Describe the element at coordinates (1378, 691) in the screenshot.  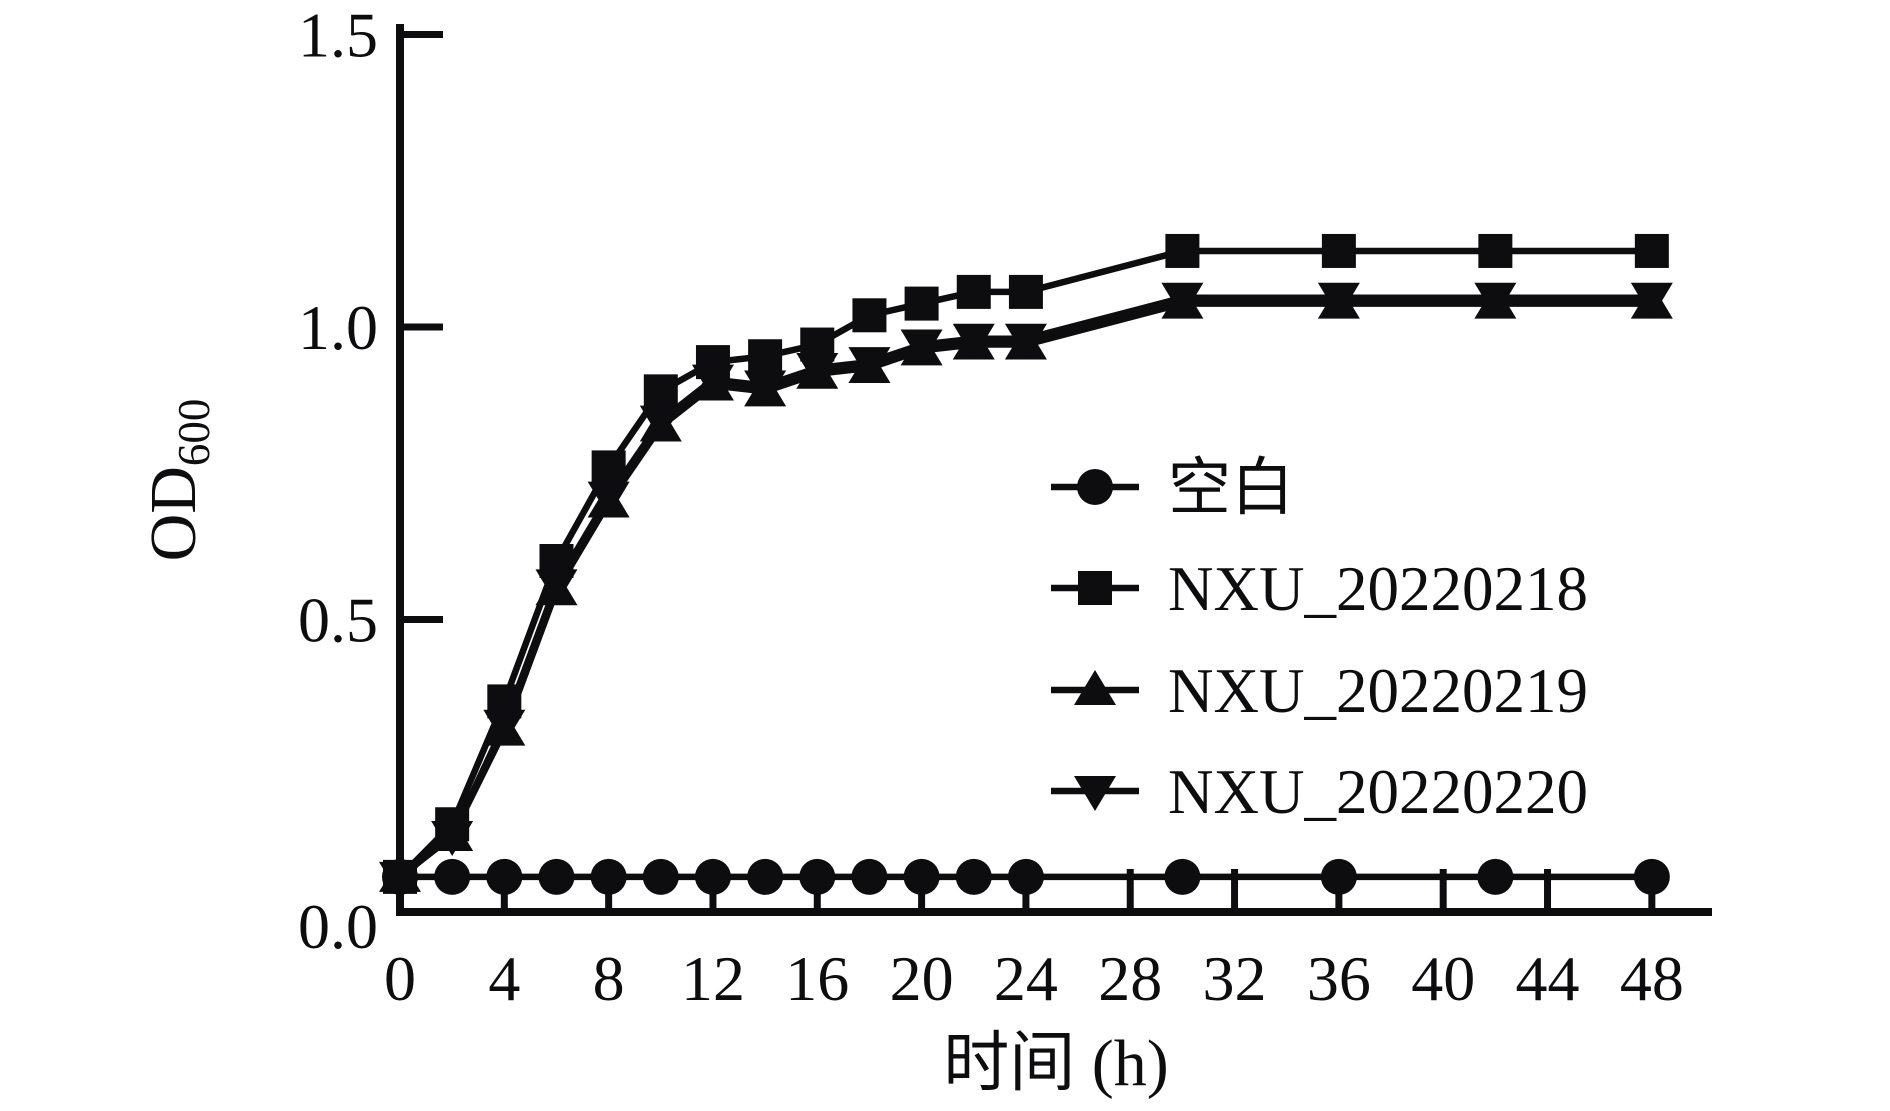
I see `legend-label: NXU_20220219` at that location.